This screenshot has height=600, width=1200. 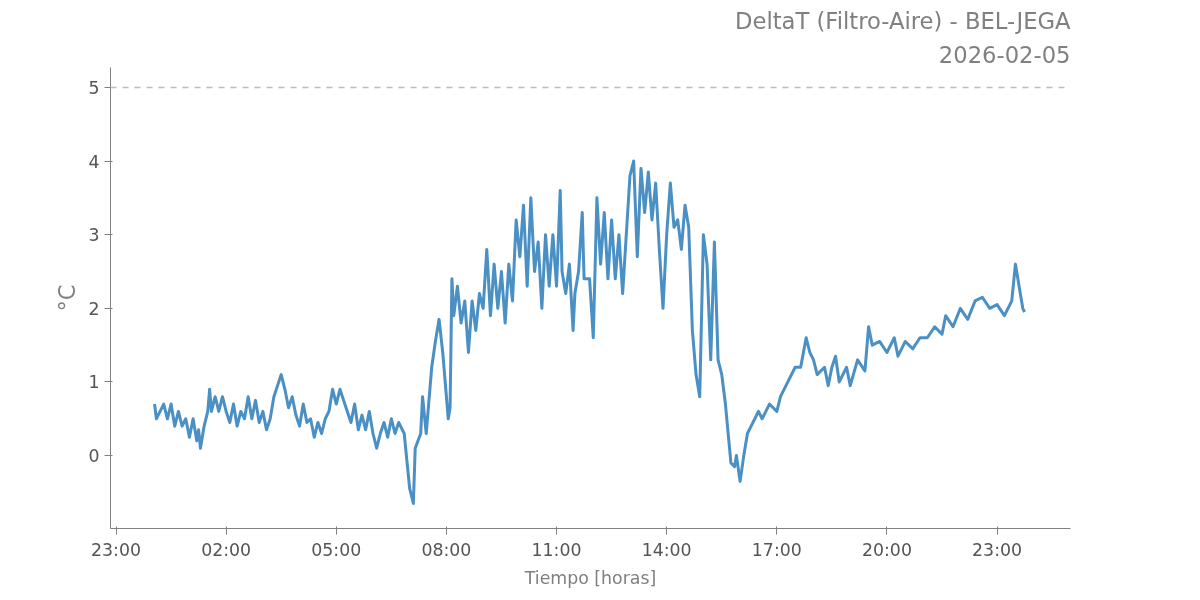 What do you see at coordinates (886, 549) in the screenshot?
I see `x-tick-label: 20:00` at bounding box center [886, 549].